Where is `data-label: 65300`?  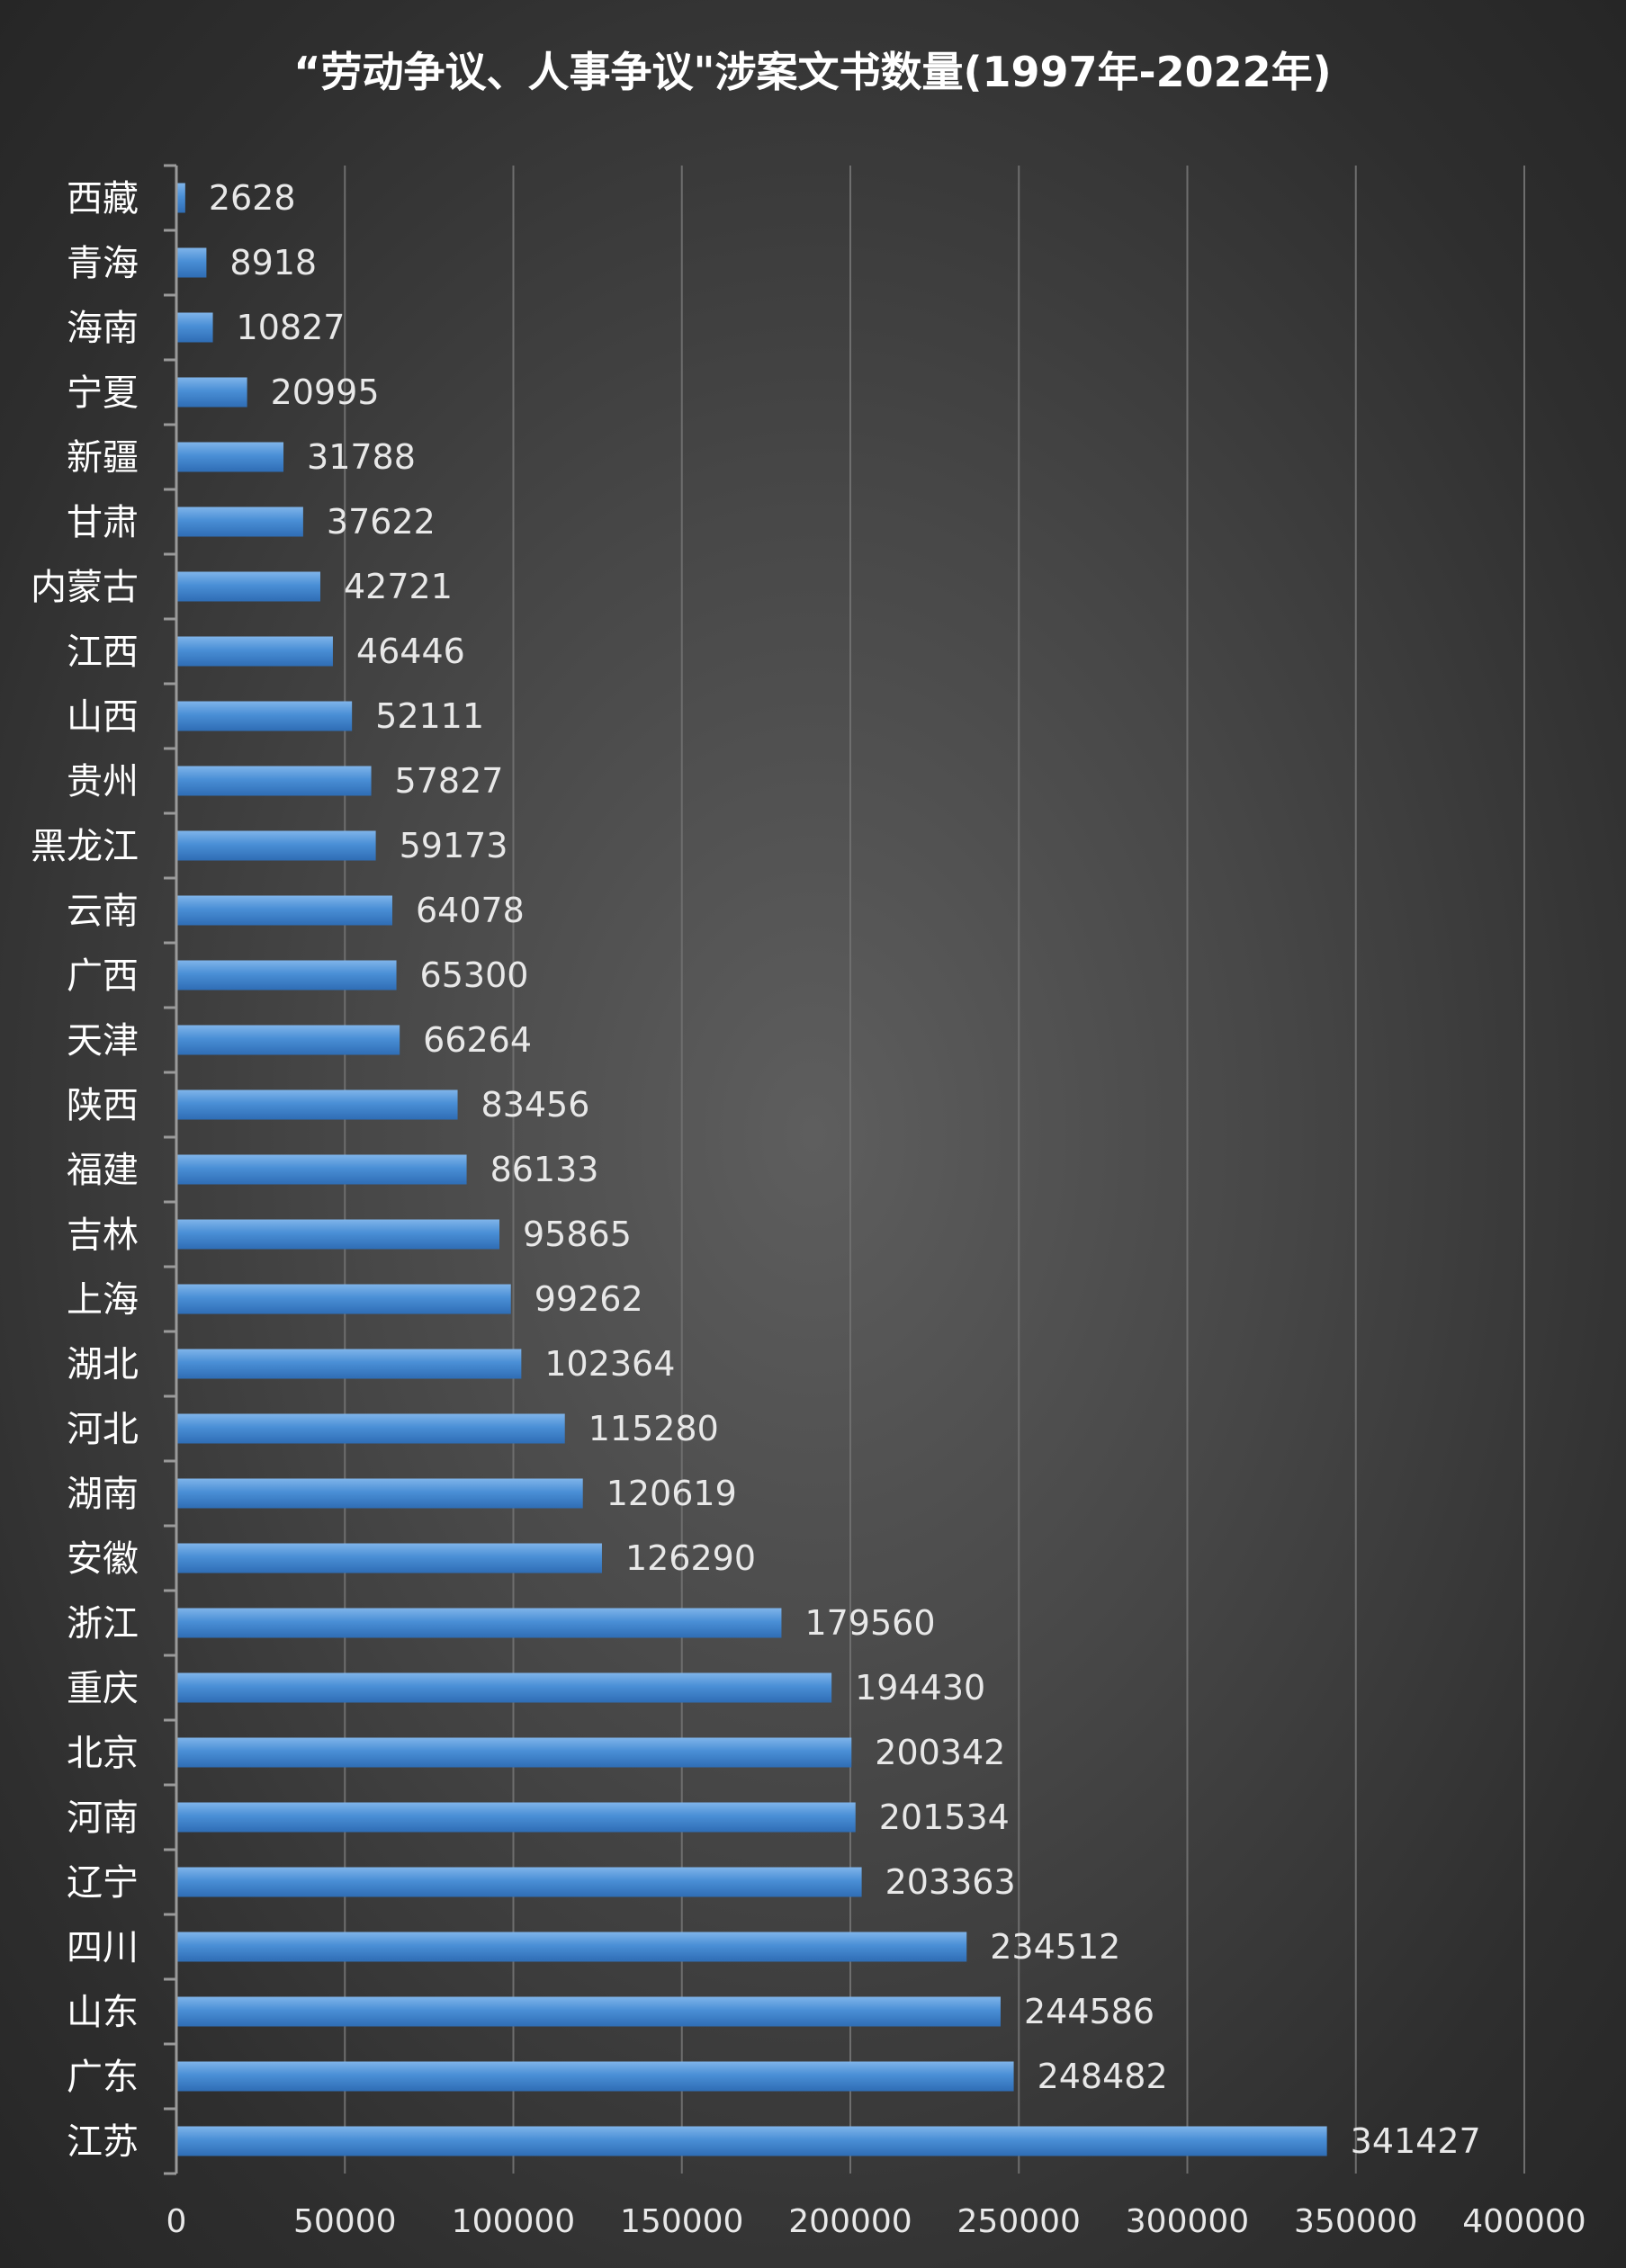 data-label: 65300 is located at coordinates (474, 975).